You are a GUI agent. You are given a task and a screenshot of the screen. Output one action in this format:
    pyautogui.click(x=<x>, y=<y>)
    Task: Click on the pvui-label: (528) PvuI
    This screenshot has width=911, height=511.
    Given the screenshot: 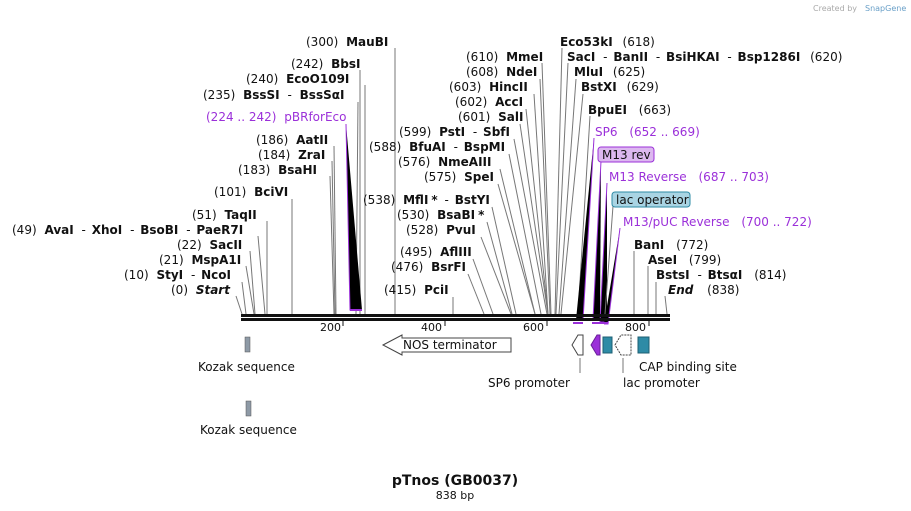 What is the action you would take?
    pyautogui.click(x=441, y=230)
    